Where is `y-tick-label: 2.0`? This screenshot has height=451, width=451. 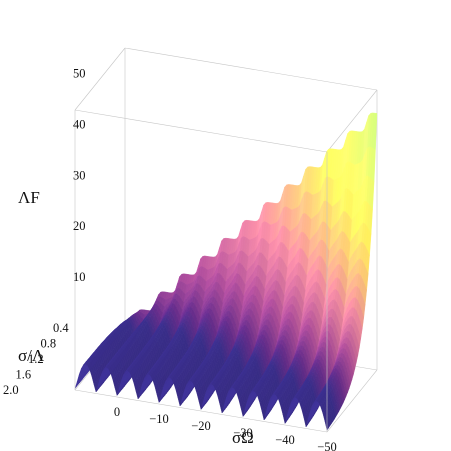 y-tick-label: 2.0 is located at coordinates (11, 390).